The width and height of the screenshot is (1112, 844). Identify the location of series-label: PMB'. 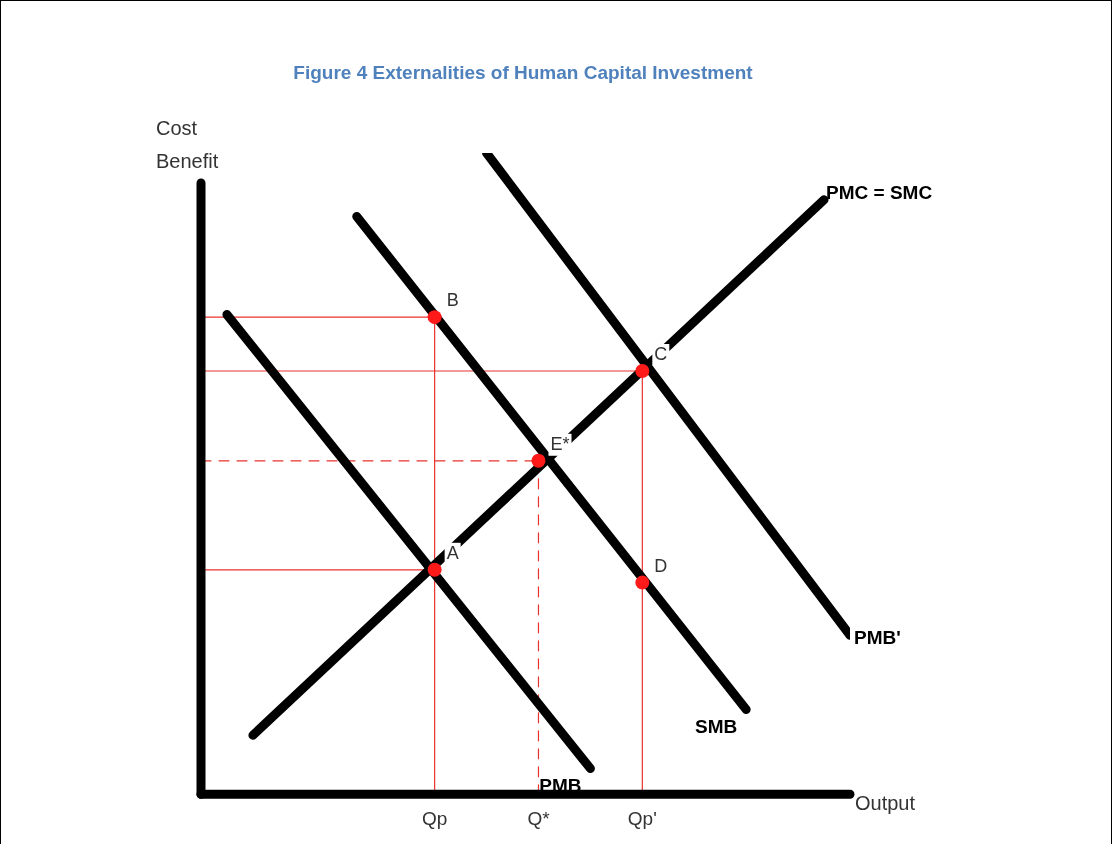
(877, 638).